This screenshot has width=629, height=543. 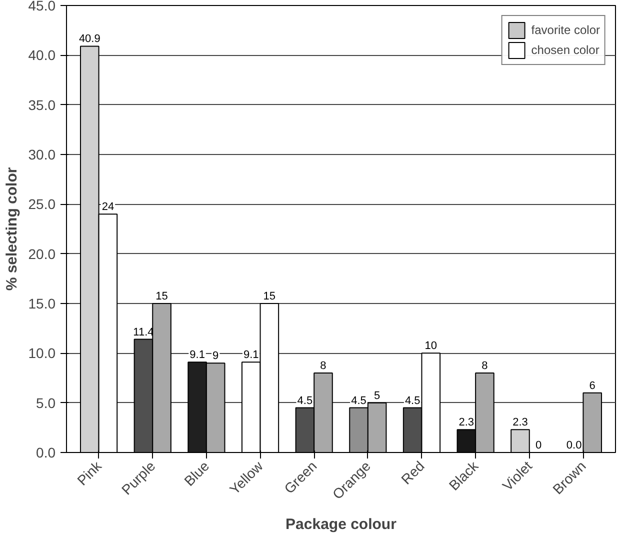 What do you see at coordinates (341, 524) in the screenshot?
I see `x-axis-title: Package colour` at bounding box center [341, 524].